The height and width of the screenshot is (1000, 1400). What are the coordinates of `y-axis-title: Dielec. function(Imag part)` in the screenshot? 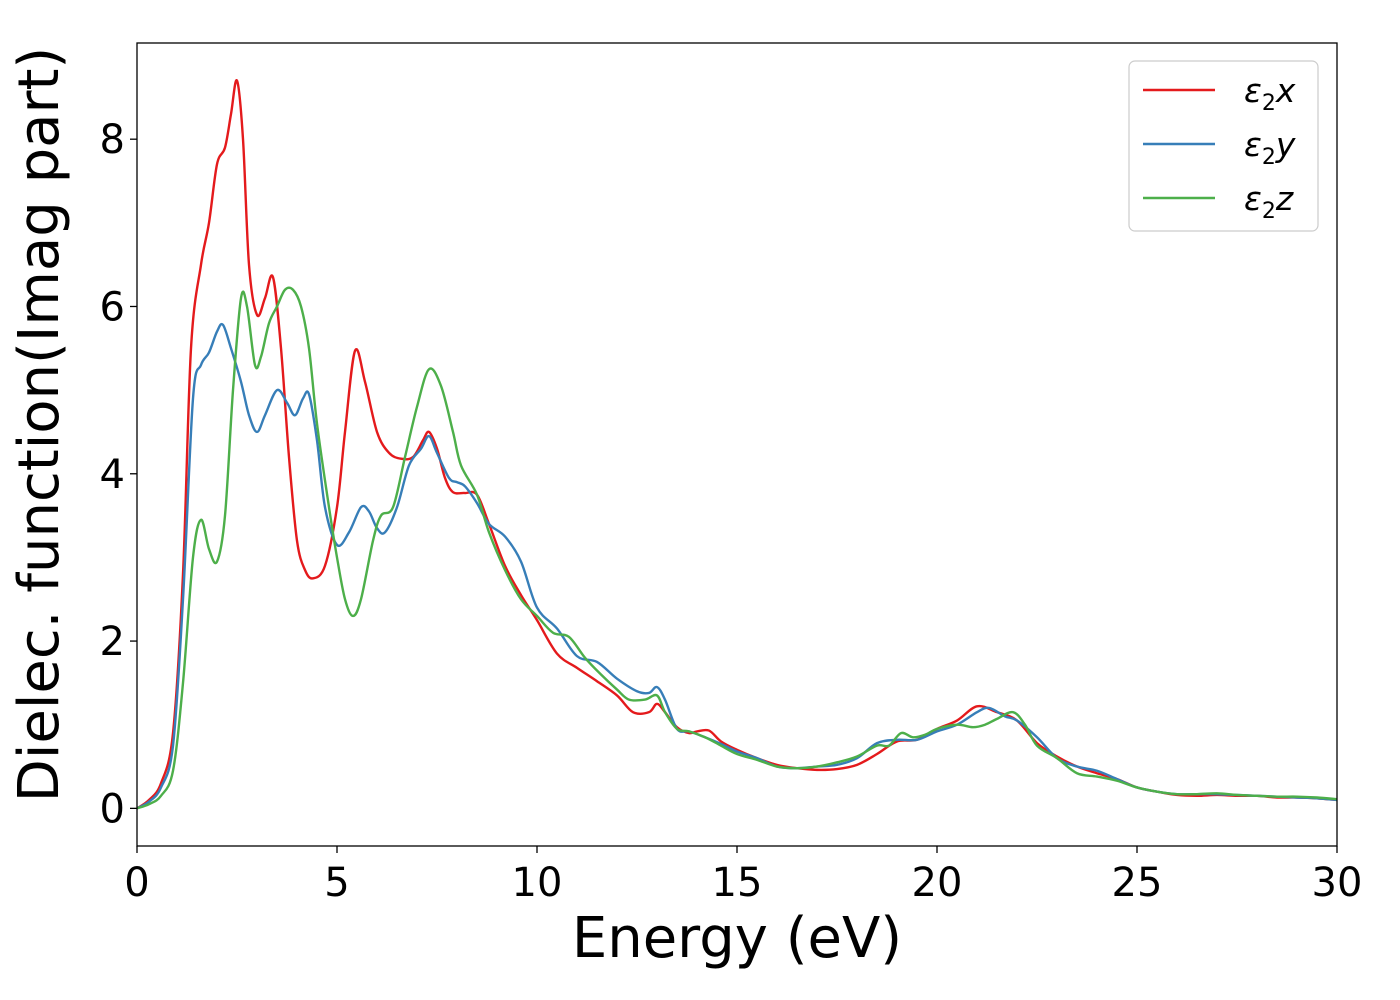 It's located at (39, 425).